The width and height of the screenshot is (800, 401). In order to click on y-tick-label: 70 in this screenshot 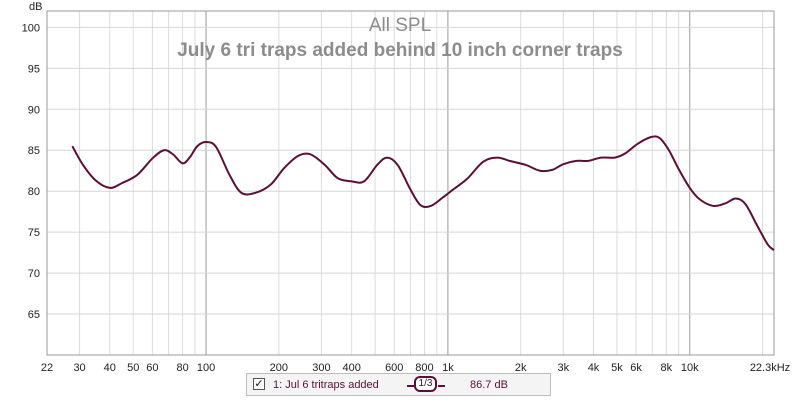, I will do `click(34, 274)`.